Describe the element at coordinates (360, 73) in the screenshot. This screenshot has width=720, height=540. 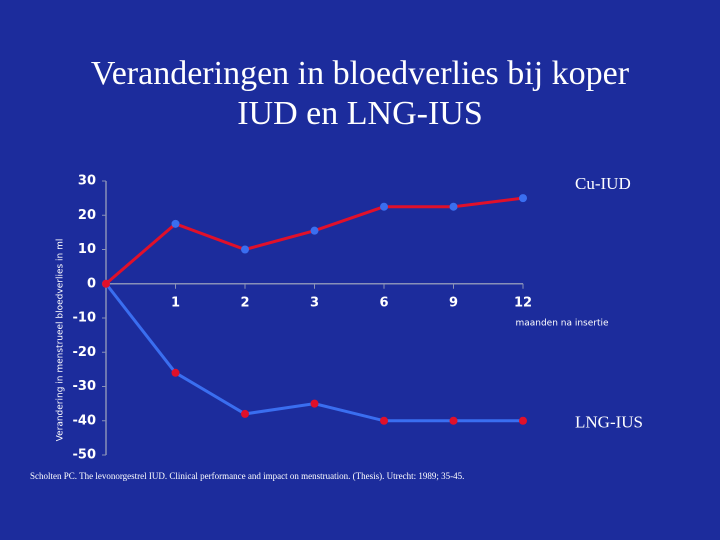
I see `title-line: Veranderingen in bloedverlies bij koper` at that location.